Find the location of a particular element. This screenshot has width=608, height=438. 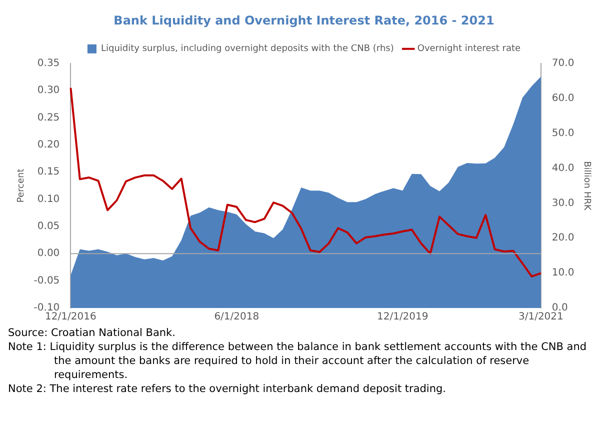

y-tick-label: 0.15 is located at coordinates (48, 172).